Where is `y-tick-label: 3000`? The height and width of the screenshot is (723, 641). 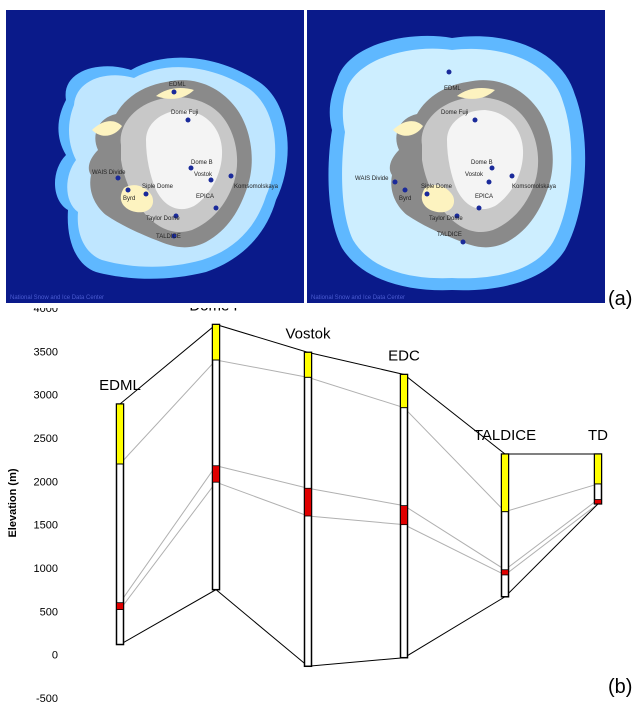 y-tick-label: 3000 is located at coordinates (46, 396).